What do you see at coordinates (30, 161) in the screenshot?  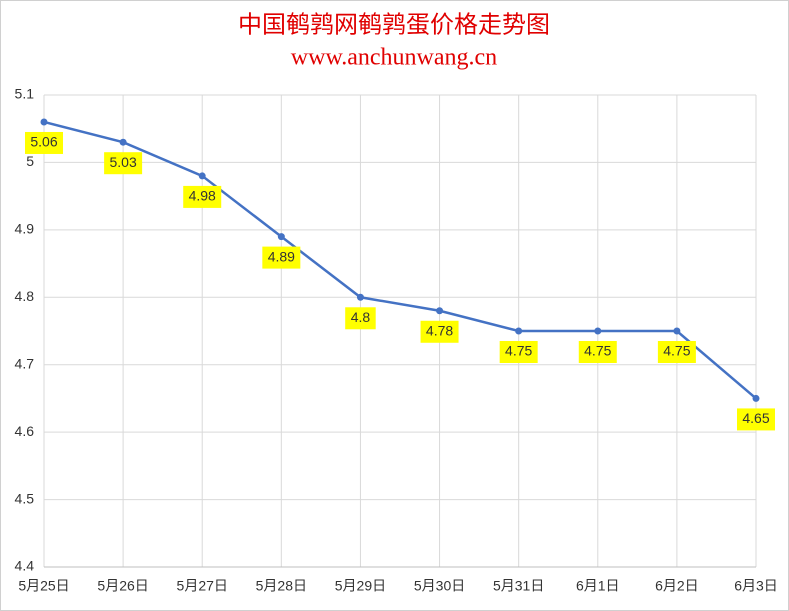 I see `y-tick-label: 5` at bounding box center [30, 161].